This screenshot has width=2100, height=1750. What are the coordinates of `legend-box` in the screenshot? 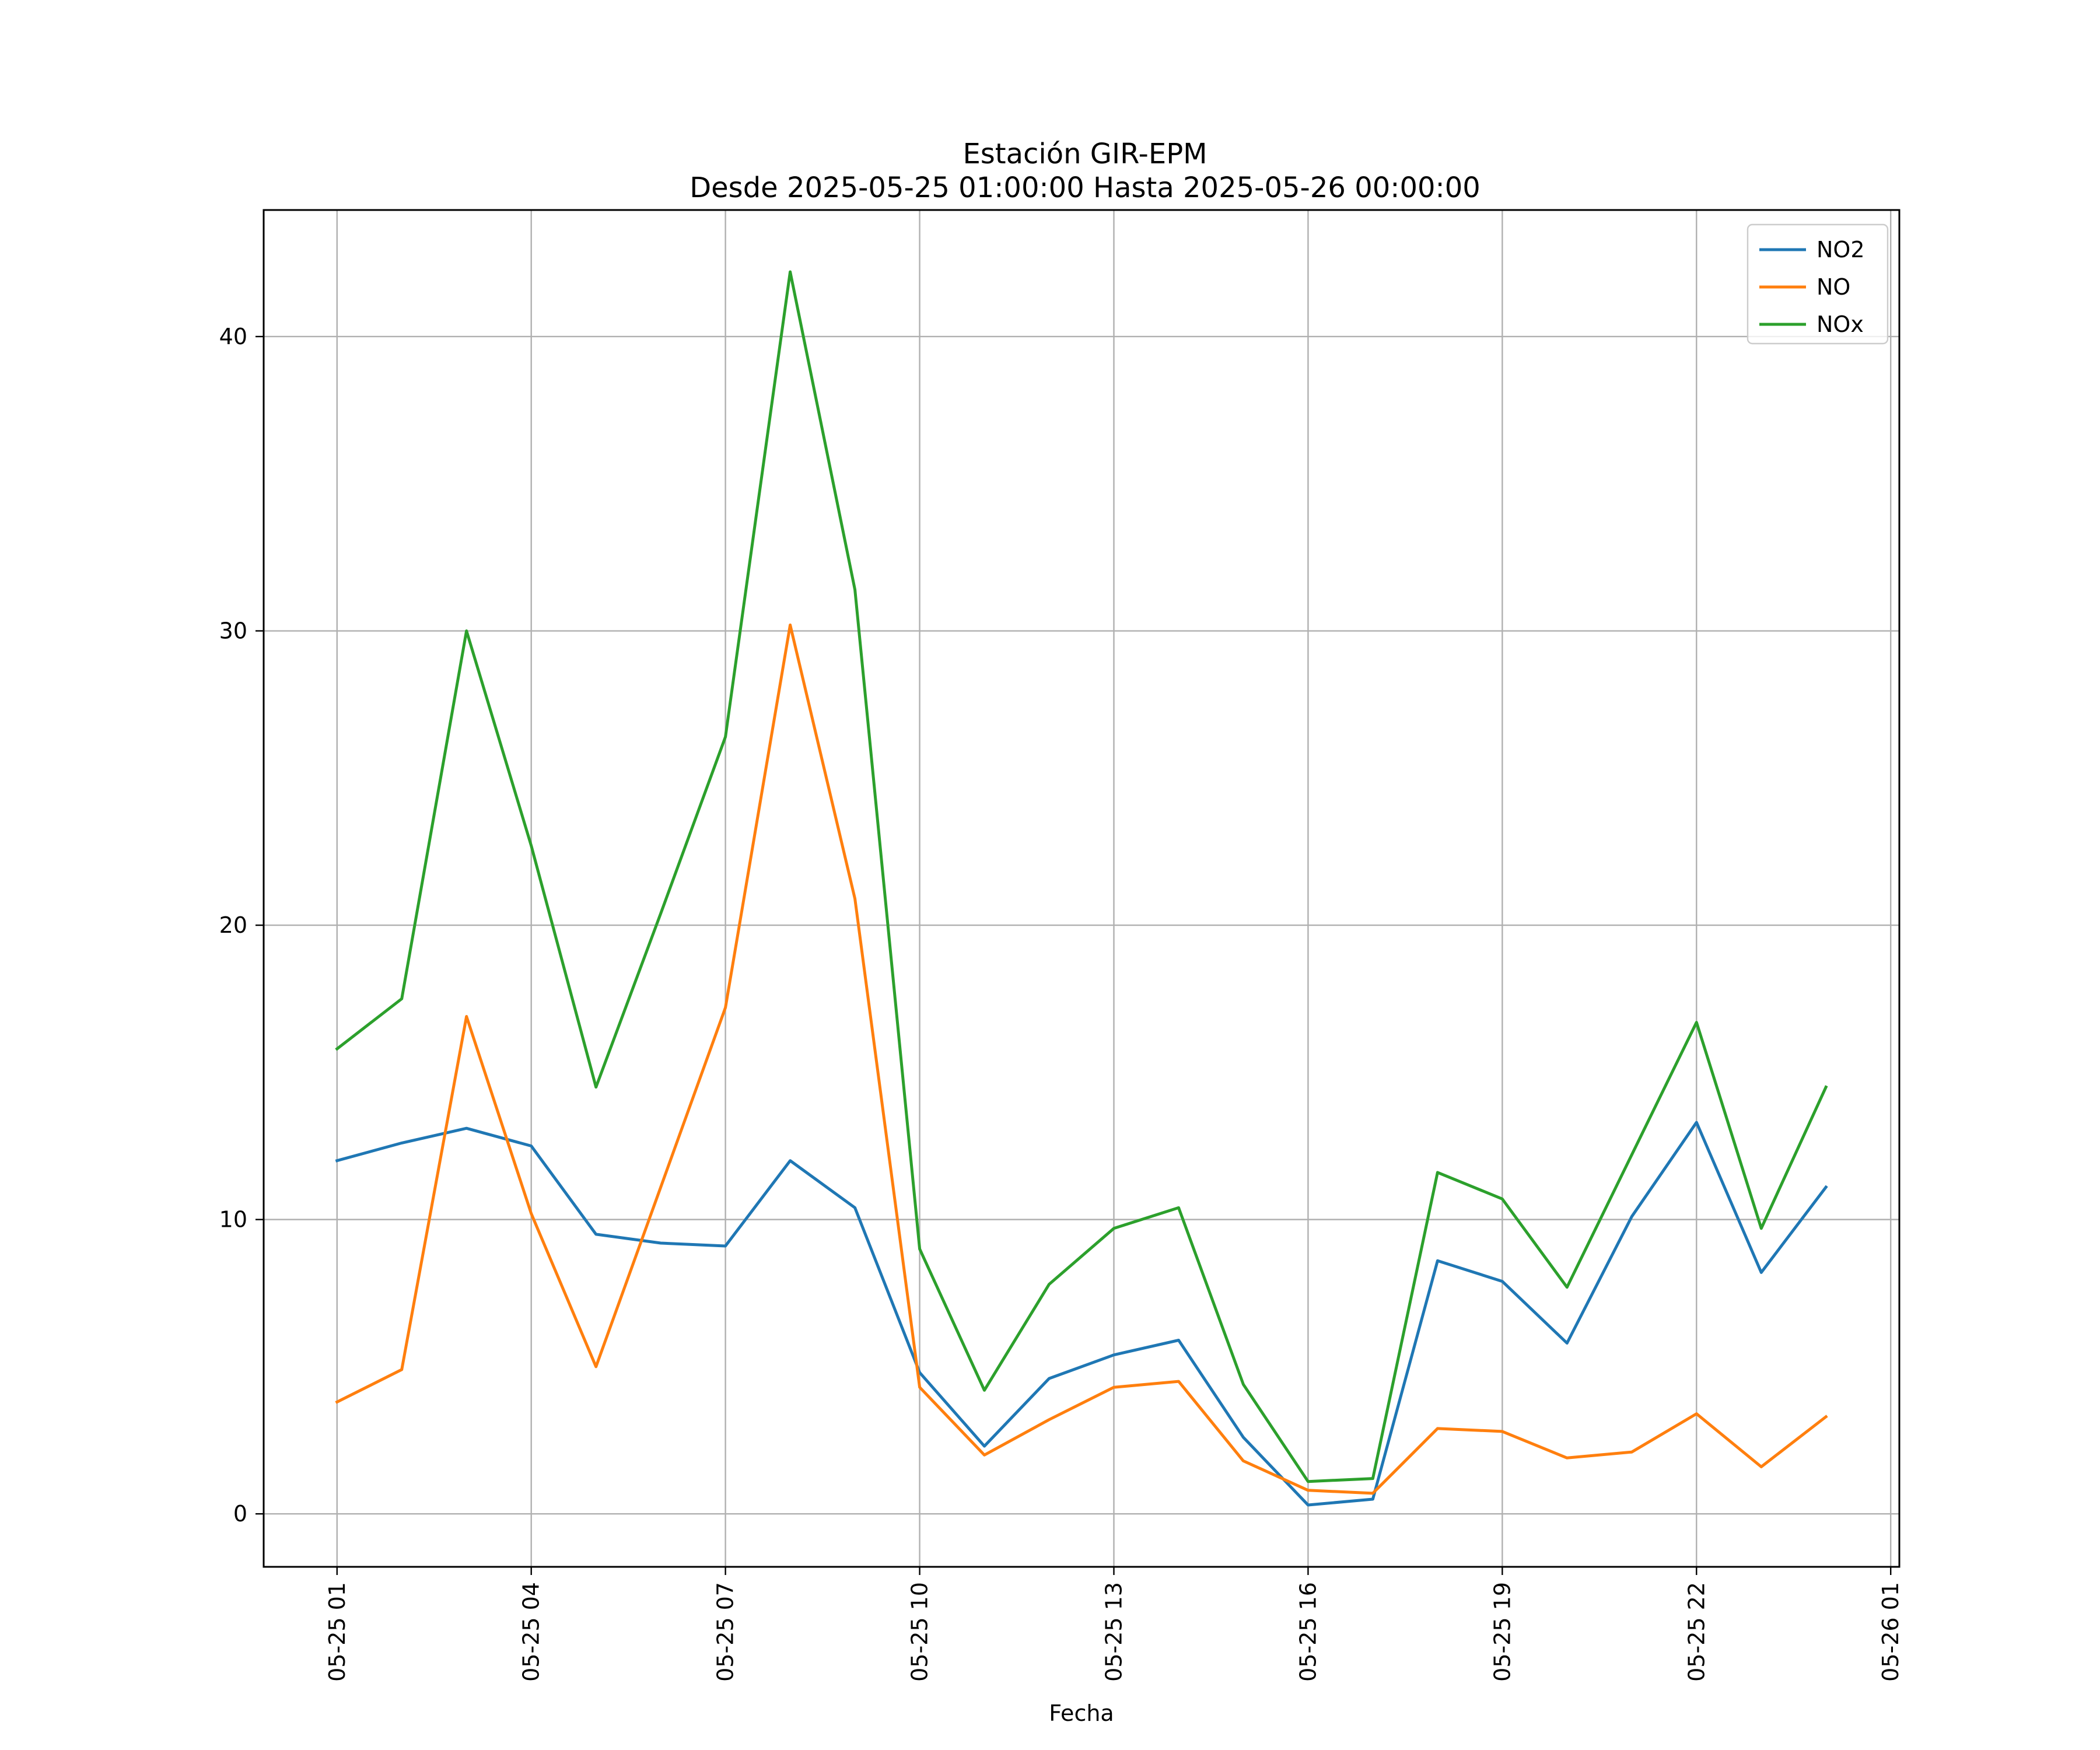 It's located at (1817, 284).